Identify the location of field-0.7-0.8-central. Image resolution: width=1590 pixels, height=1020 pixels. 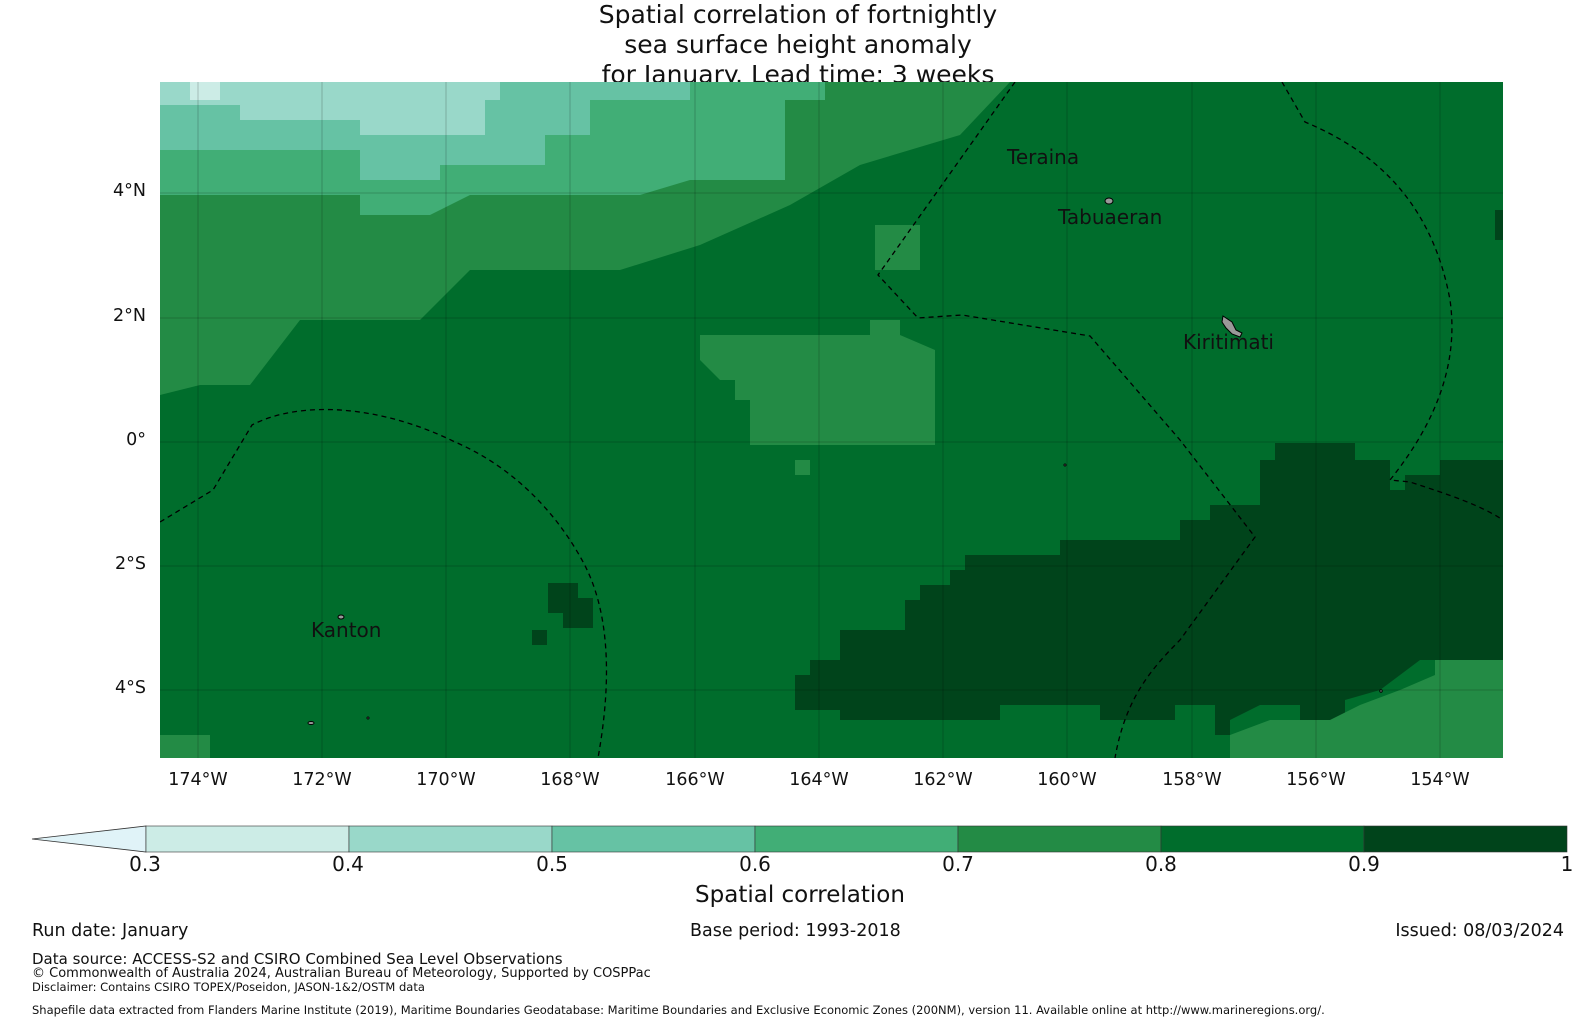
(817, 382).